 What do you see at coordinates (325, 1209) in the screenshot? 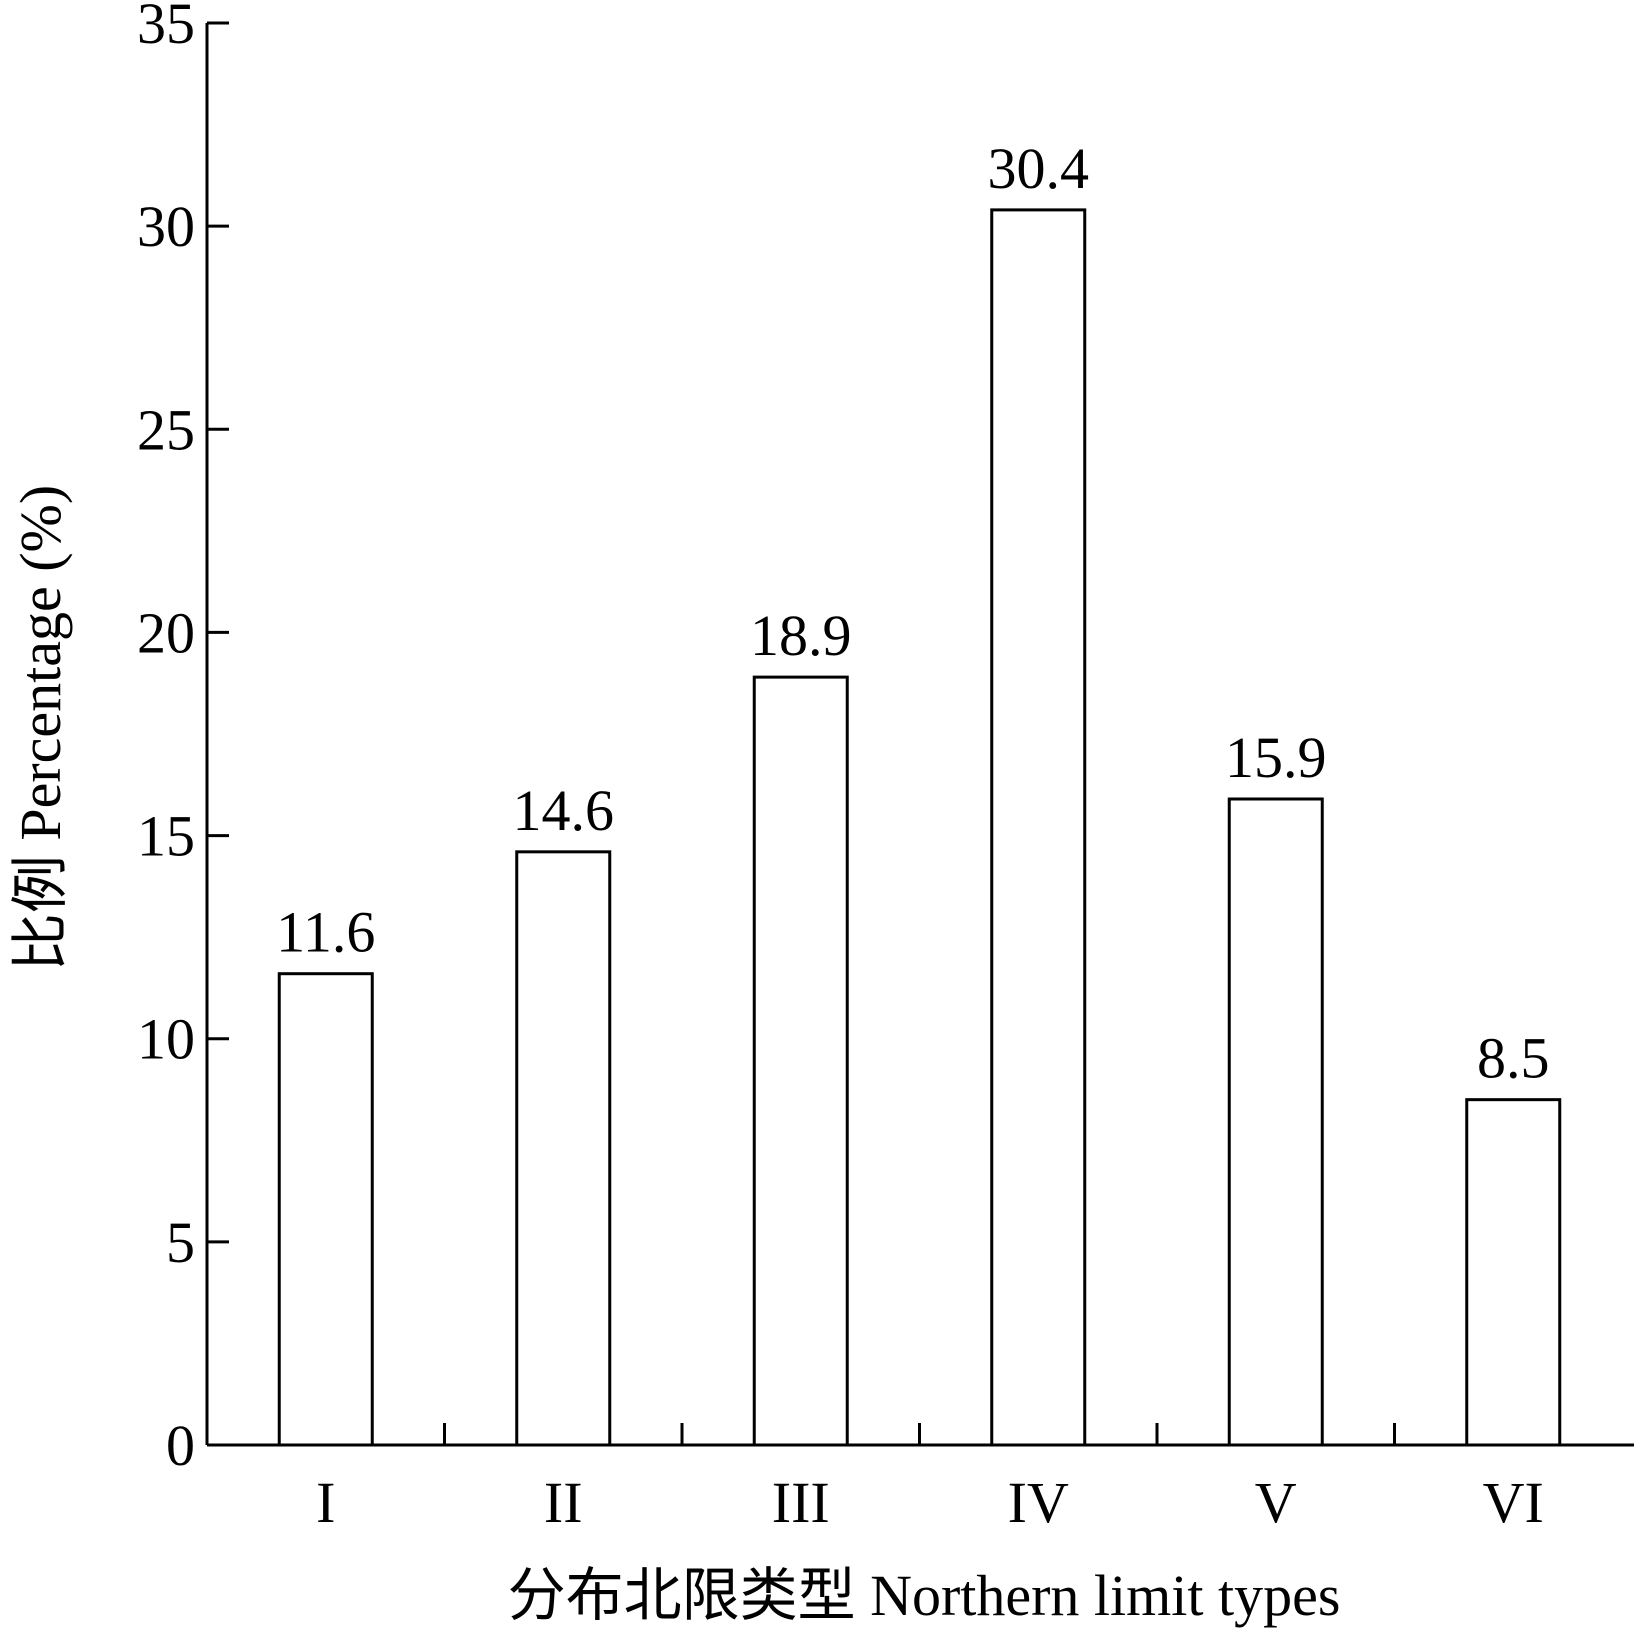
I see `bar-I` at bounding box center [325, 1209].